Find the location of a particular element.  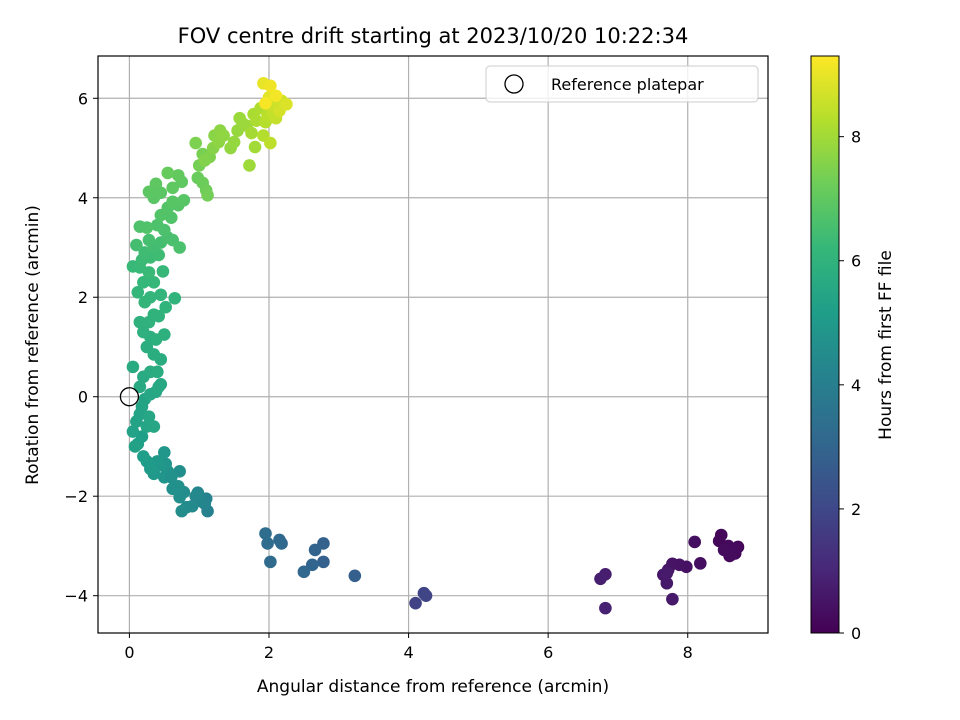

colorbar-tick-label: 6 is located at coordinates (856, 261).